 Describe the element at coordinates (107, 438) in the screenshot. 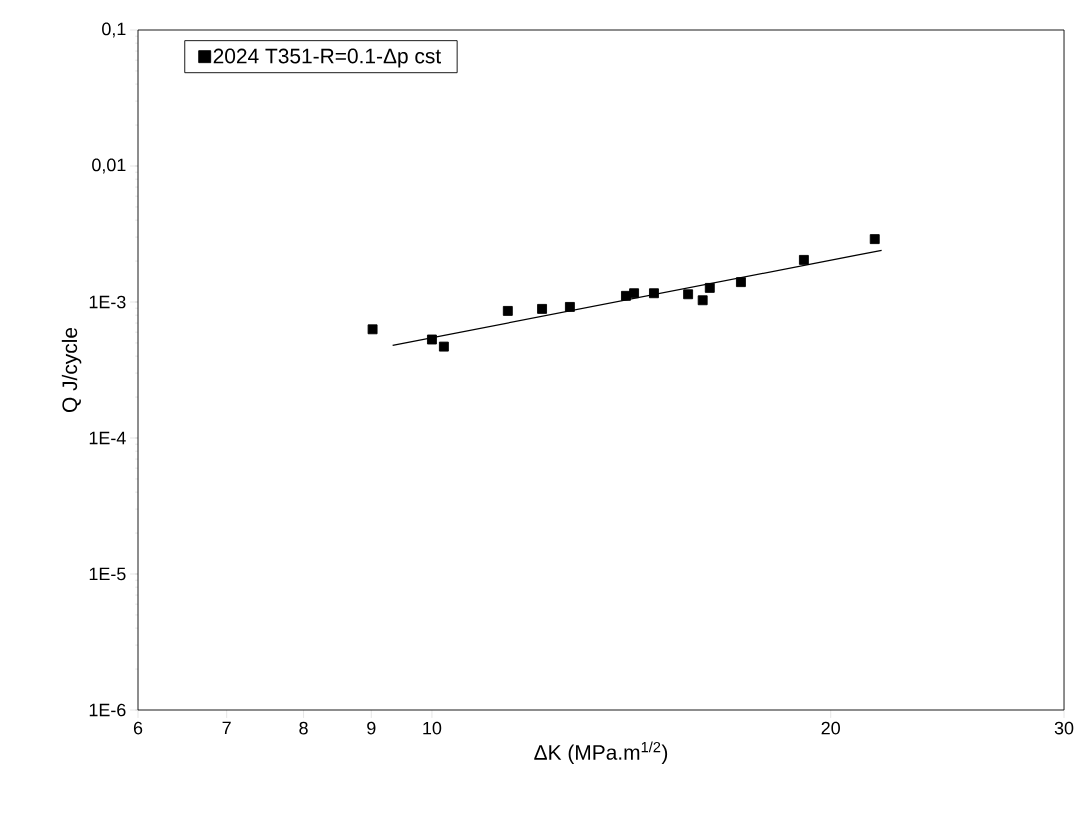

I see `y-tick-label: 1E-4` at that location.